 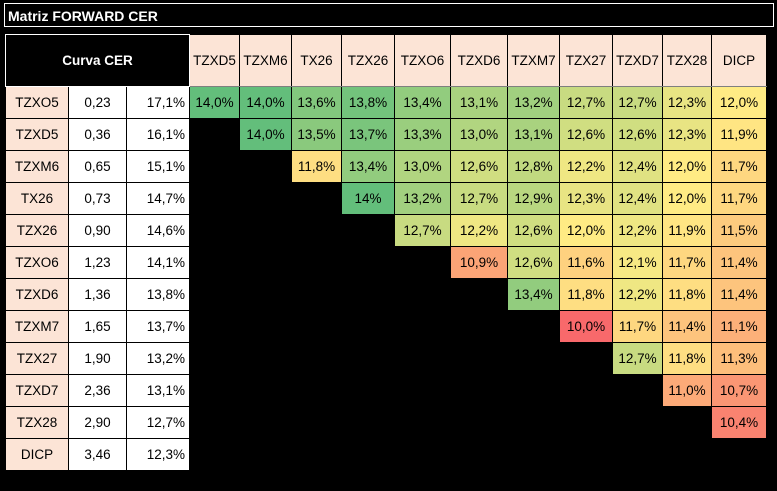 What do you see at coordinates (739, 60) in the screenshot?
I see `column-header-dicp: DICP` at bounding box center [739, 60].